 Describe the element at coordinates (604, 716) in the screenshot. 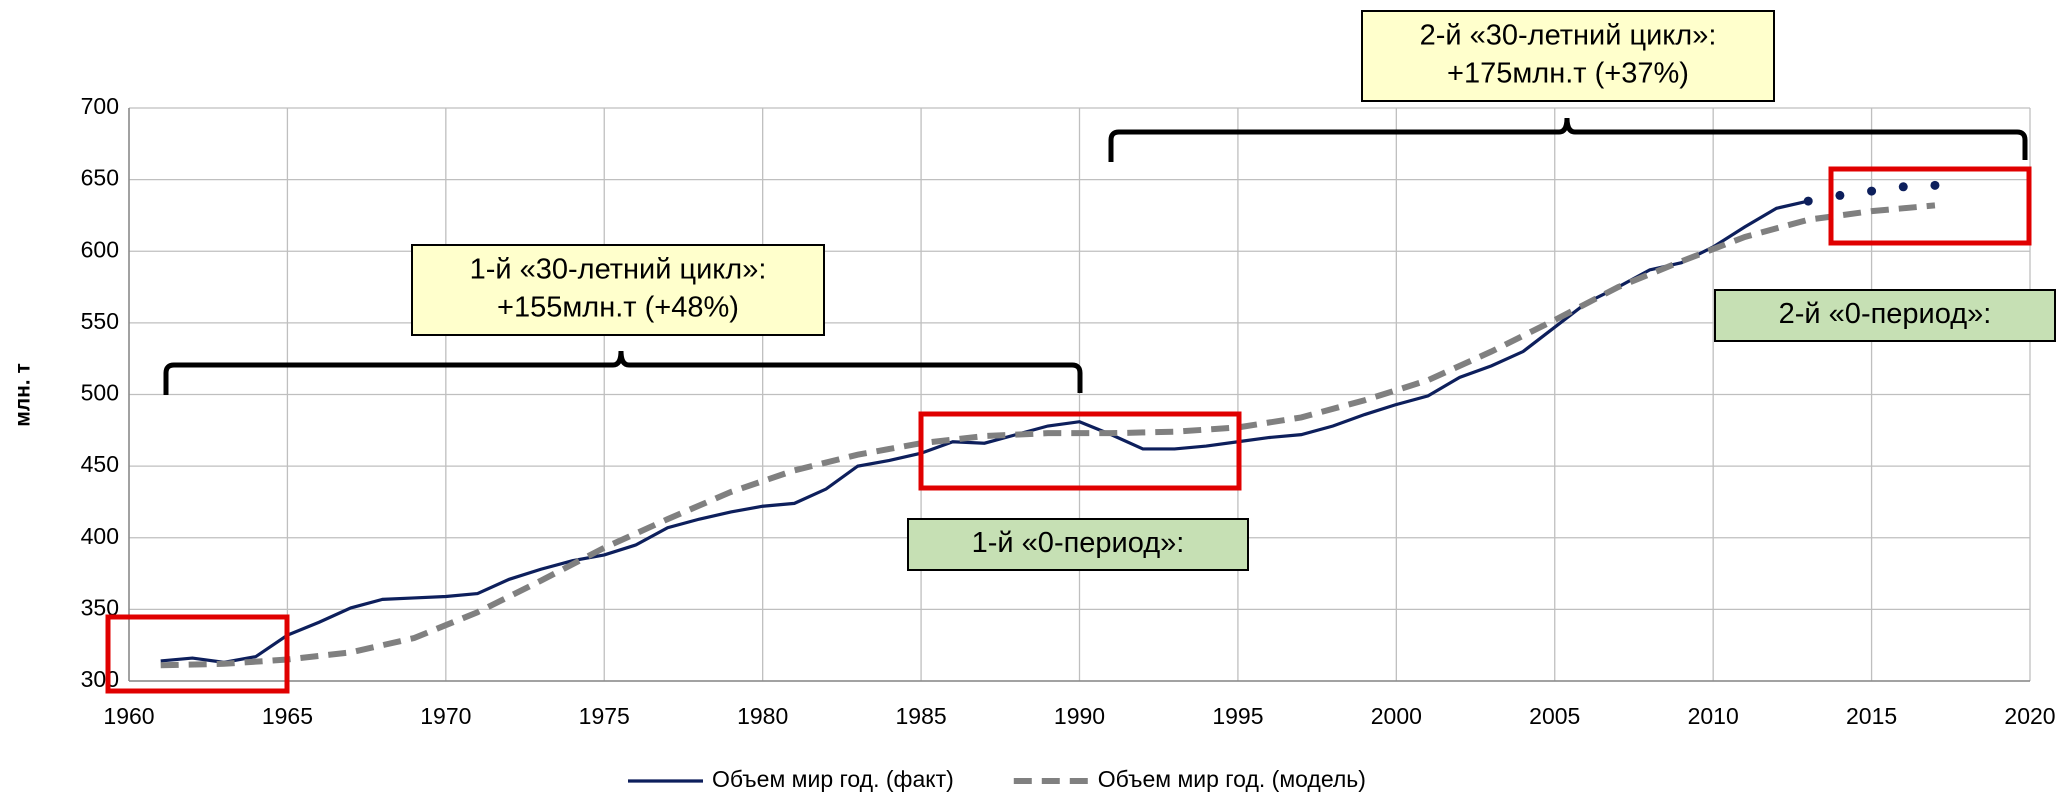

I see `x-tick-label: 1975` at that location.